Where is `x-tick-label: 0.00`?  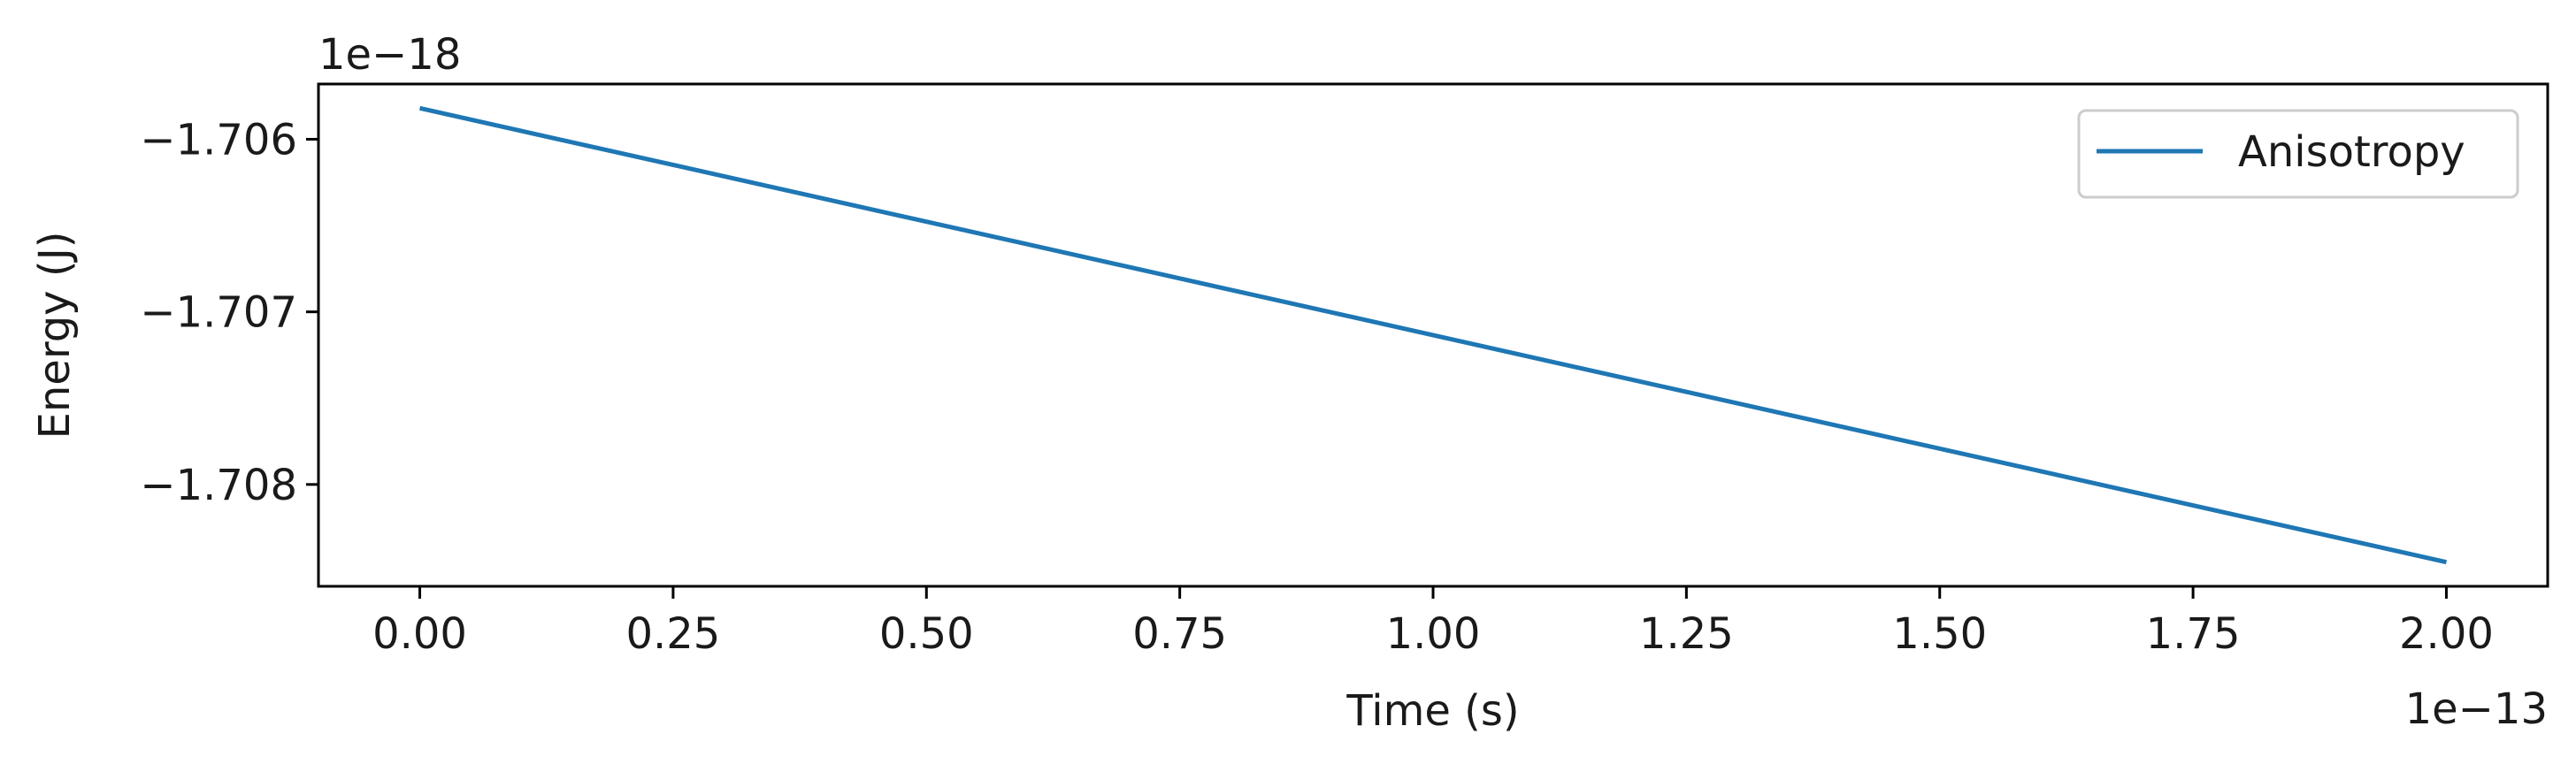 x-tick-label: 0.00 is located at coordinates (419, 634).